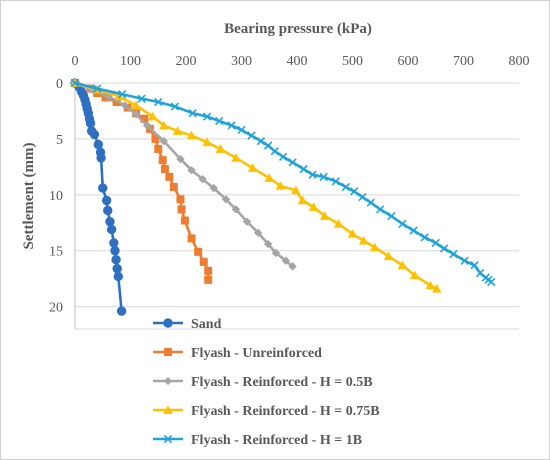  I want to click on x-tick-label-500: 500, so click(352, 61).